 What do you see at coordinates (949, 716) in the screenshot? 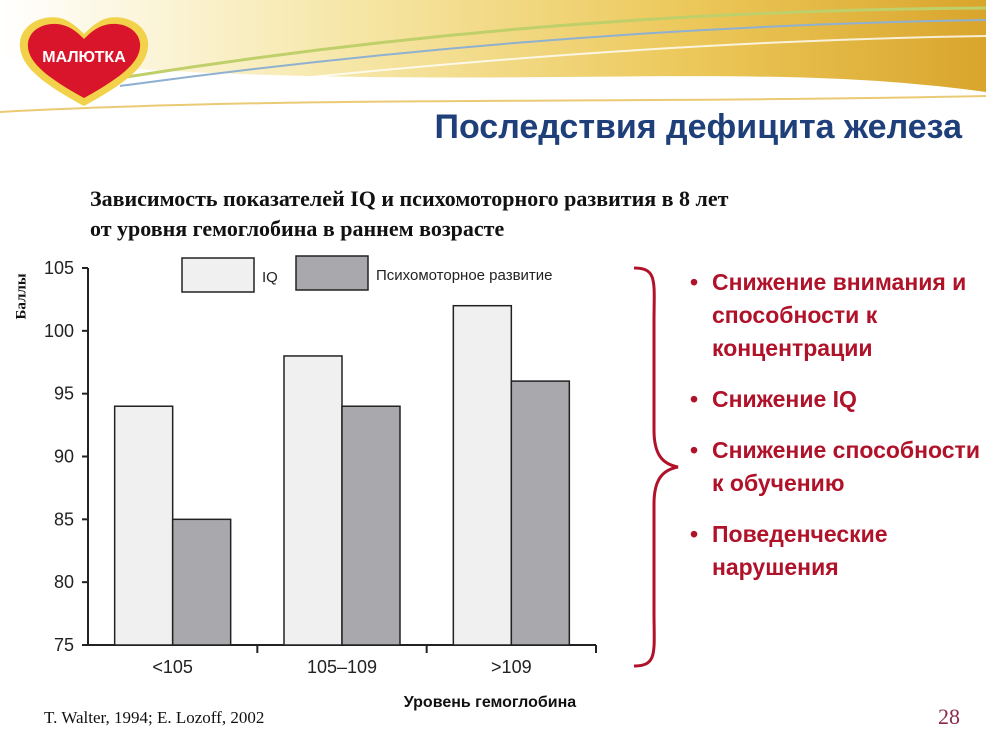
I see `page-number: 28` at bounding box center [949, 716].